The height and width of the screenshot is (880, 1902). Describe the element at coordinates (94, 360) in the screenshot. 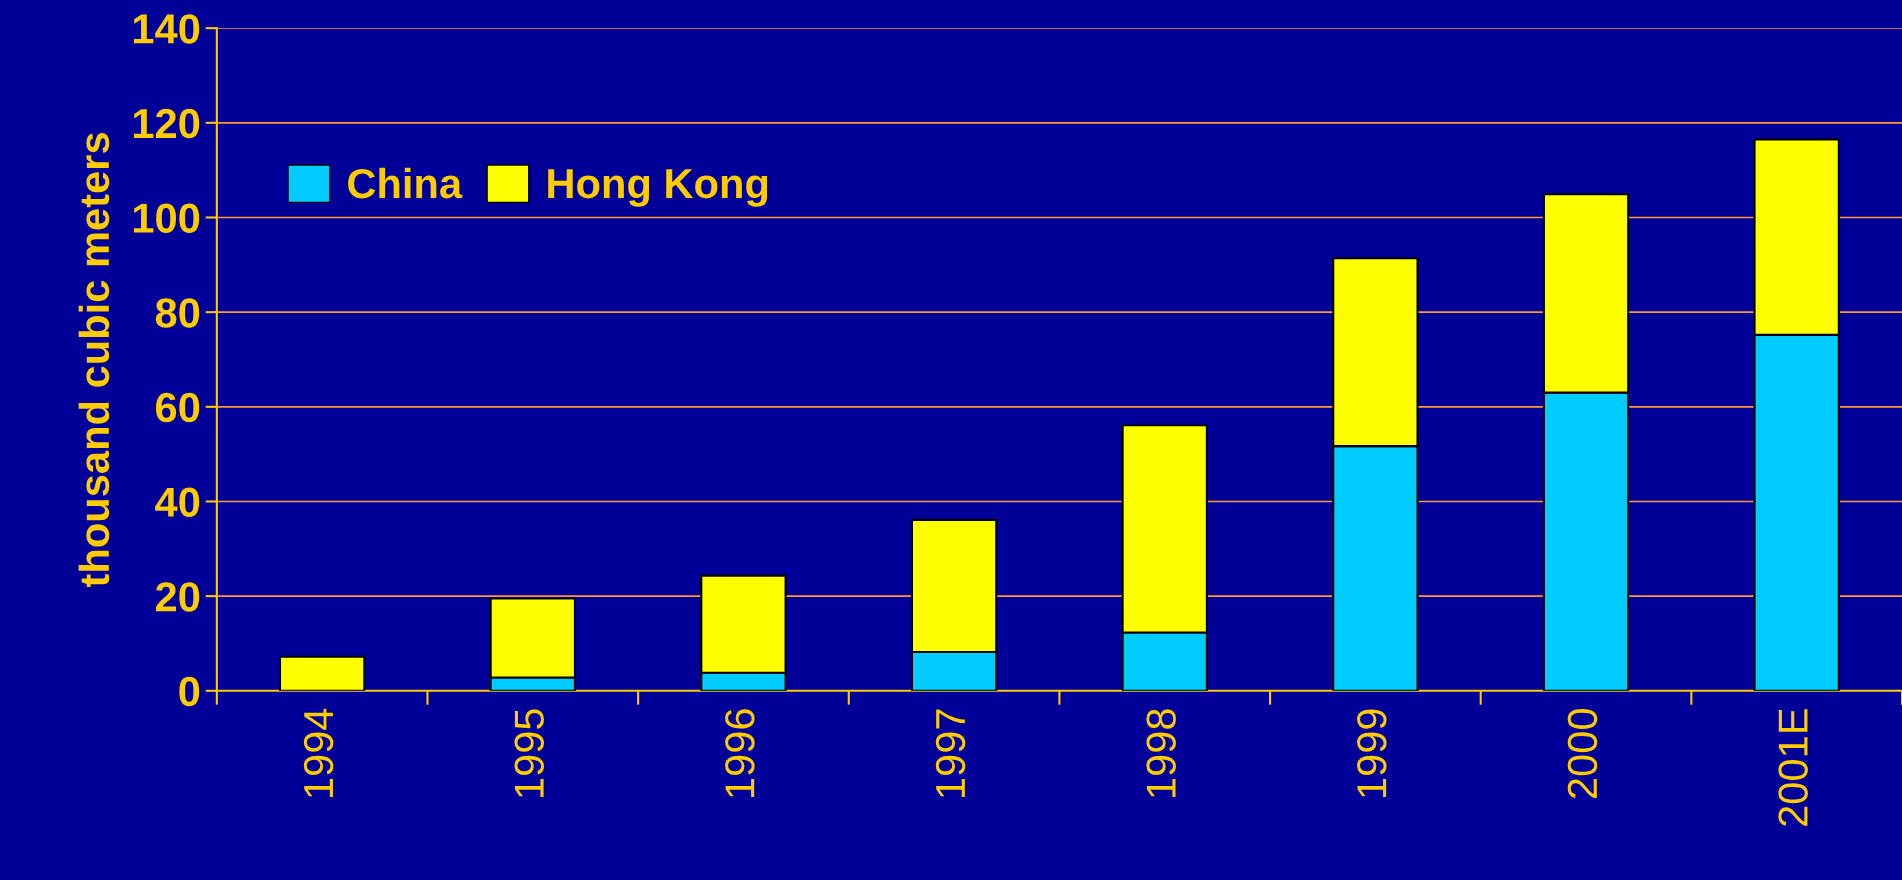

I see `y-axis-title: thousand cubic meters` at that location.